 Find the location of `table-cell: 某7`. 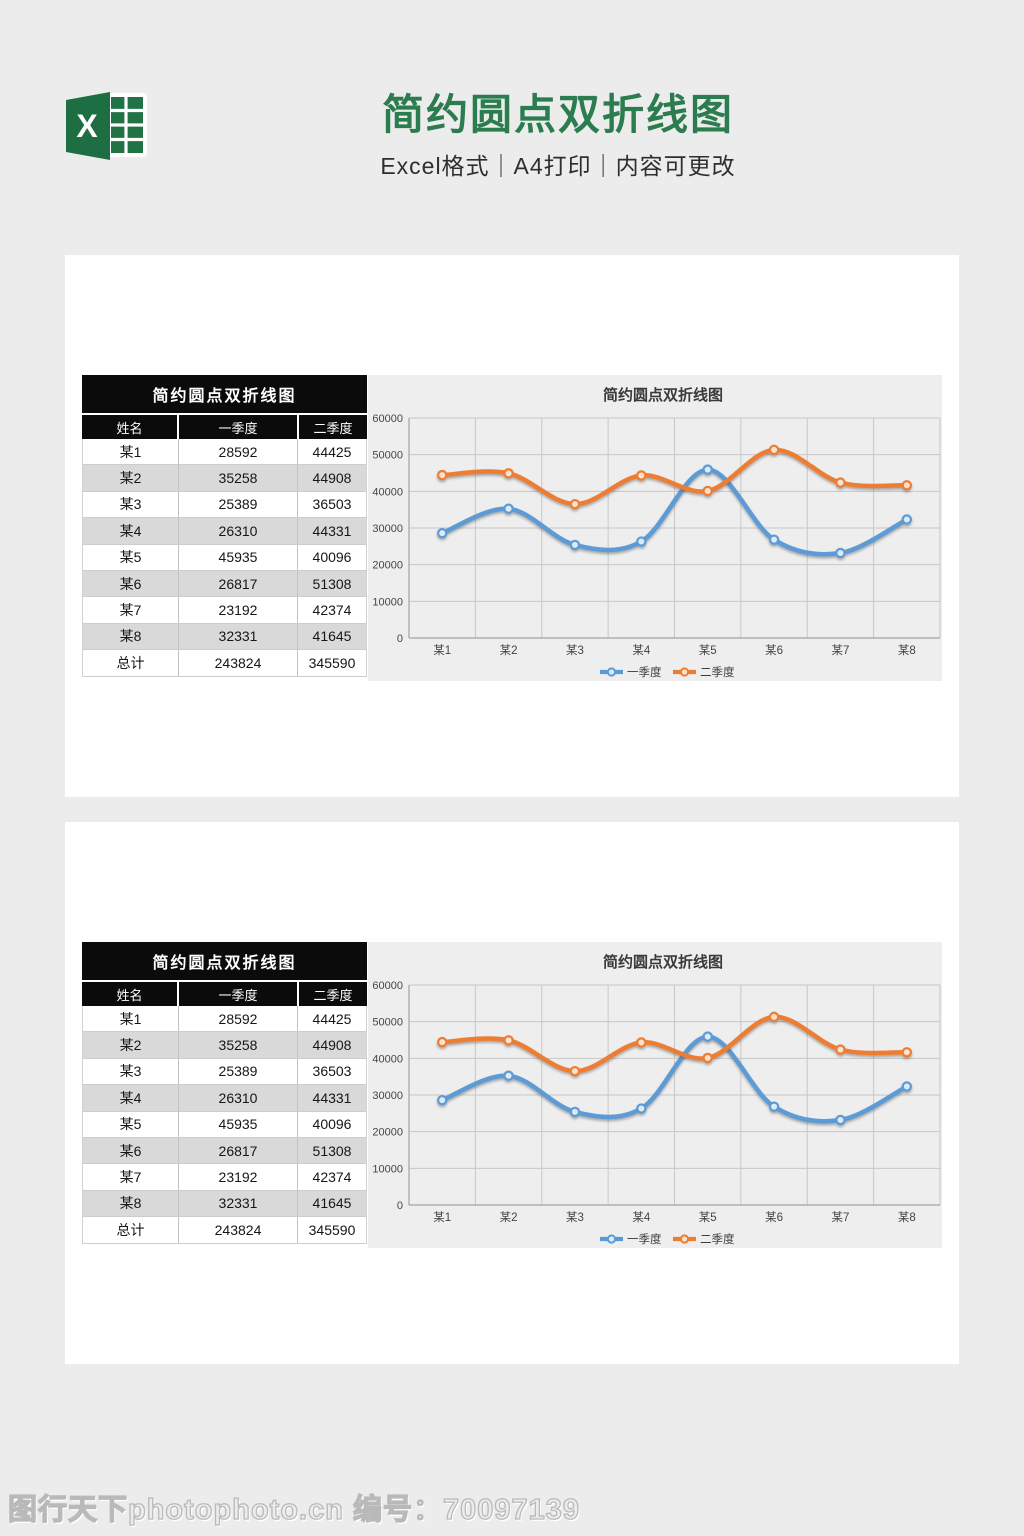

table-cell: 某7 is located at coordinates (130, 610).